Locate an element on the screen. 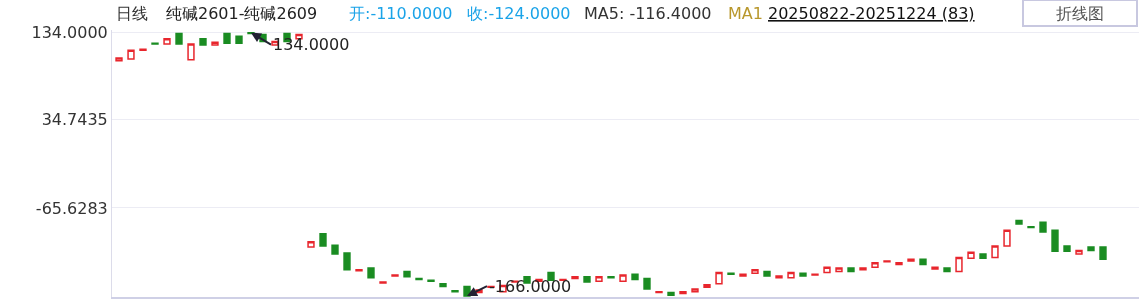 This screenshot has height=302, width=1139. text: 折线图 is located at coordinates (1080, 13).